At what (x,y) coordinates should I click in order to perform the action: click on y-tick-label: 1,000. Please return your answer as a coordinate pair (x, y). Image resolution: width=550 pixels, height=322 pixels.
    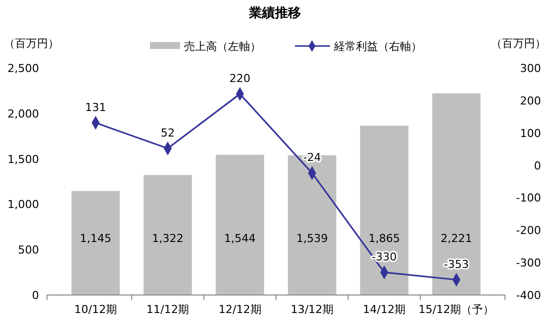
    Looking at the image, I should click on (23, 205).